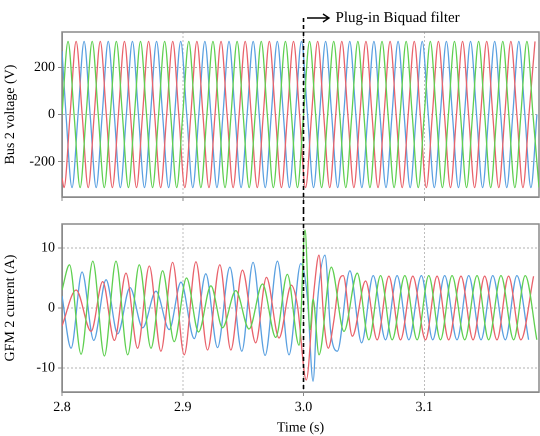  Describe the element at coordinates (62, 408) in the screenshot. I see `x-tick-label: 2.8` at that location.